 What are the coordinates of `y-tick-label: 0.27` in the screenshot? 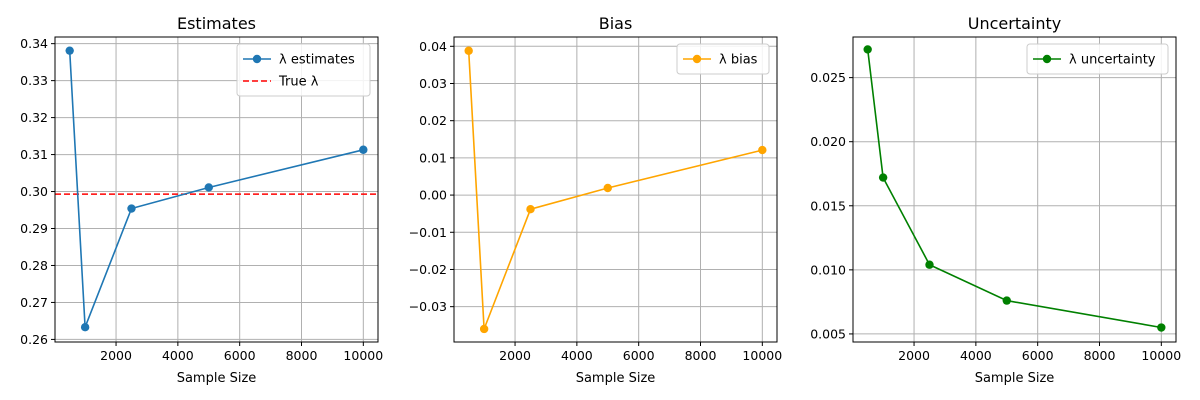 It's located at (34, 302).